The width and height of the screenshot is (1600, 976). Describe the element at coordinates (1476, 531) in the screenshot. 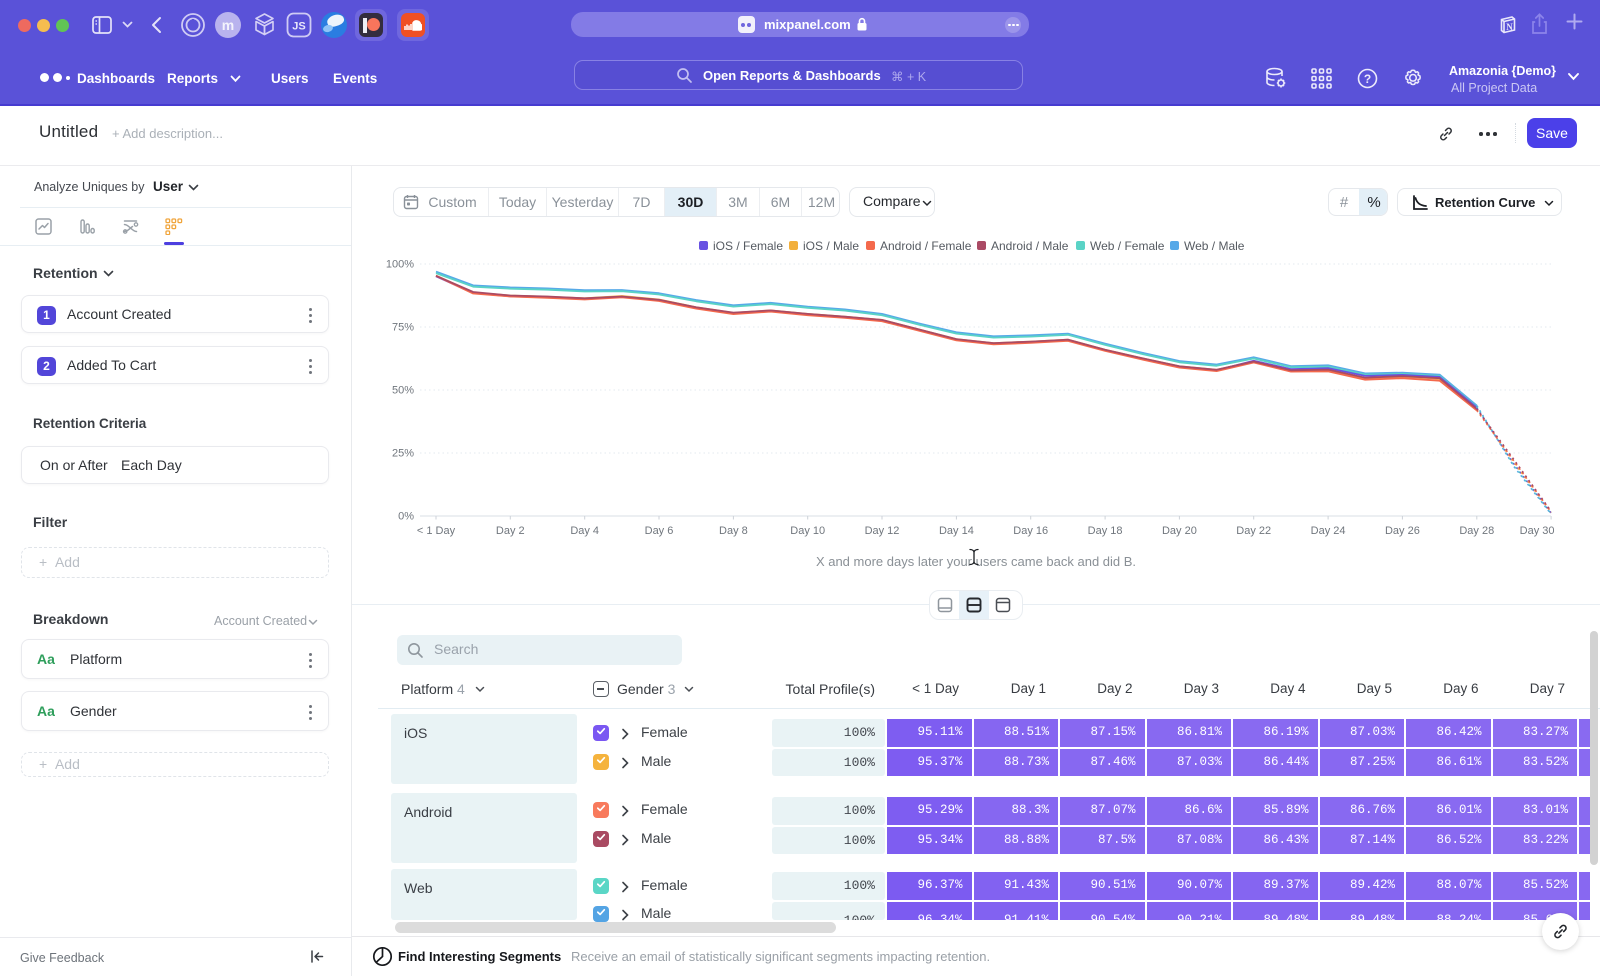

I see `svg-text: Day 28` at that location.